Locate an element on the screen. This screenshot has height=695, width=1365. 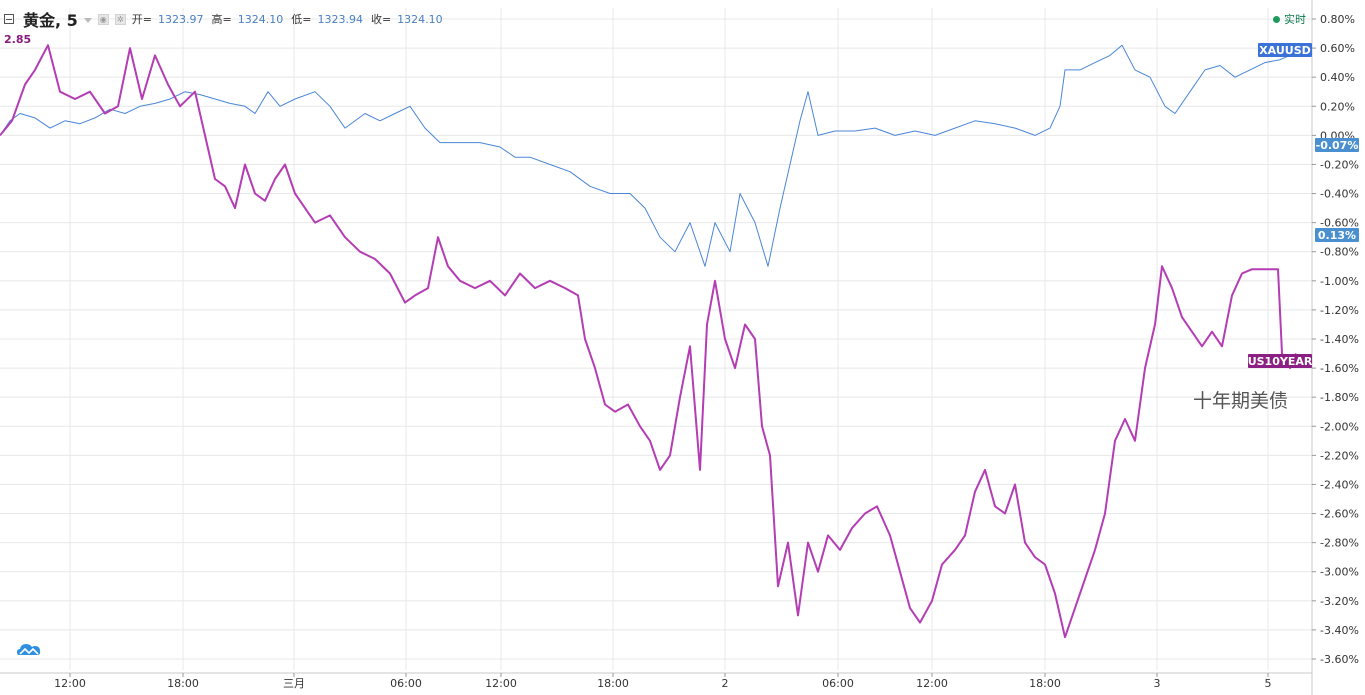
symbol-label: 黄金, 5 is located at coordinates (50, 20).